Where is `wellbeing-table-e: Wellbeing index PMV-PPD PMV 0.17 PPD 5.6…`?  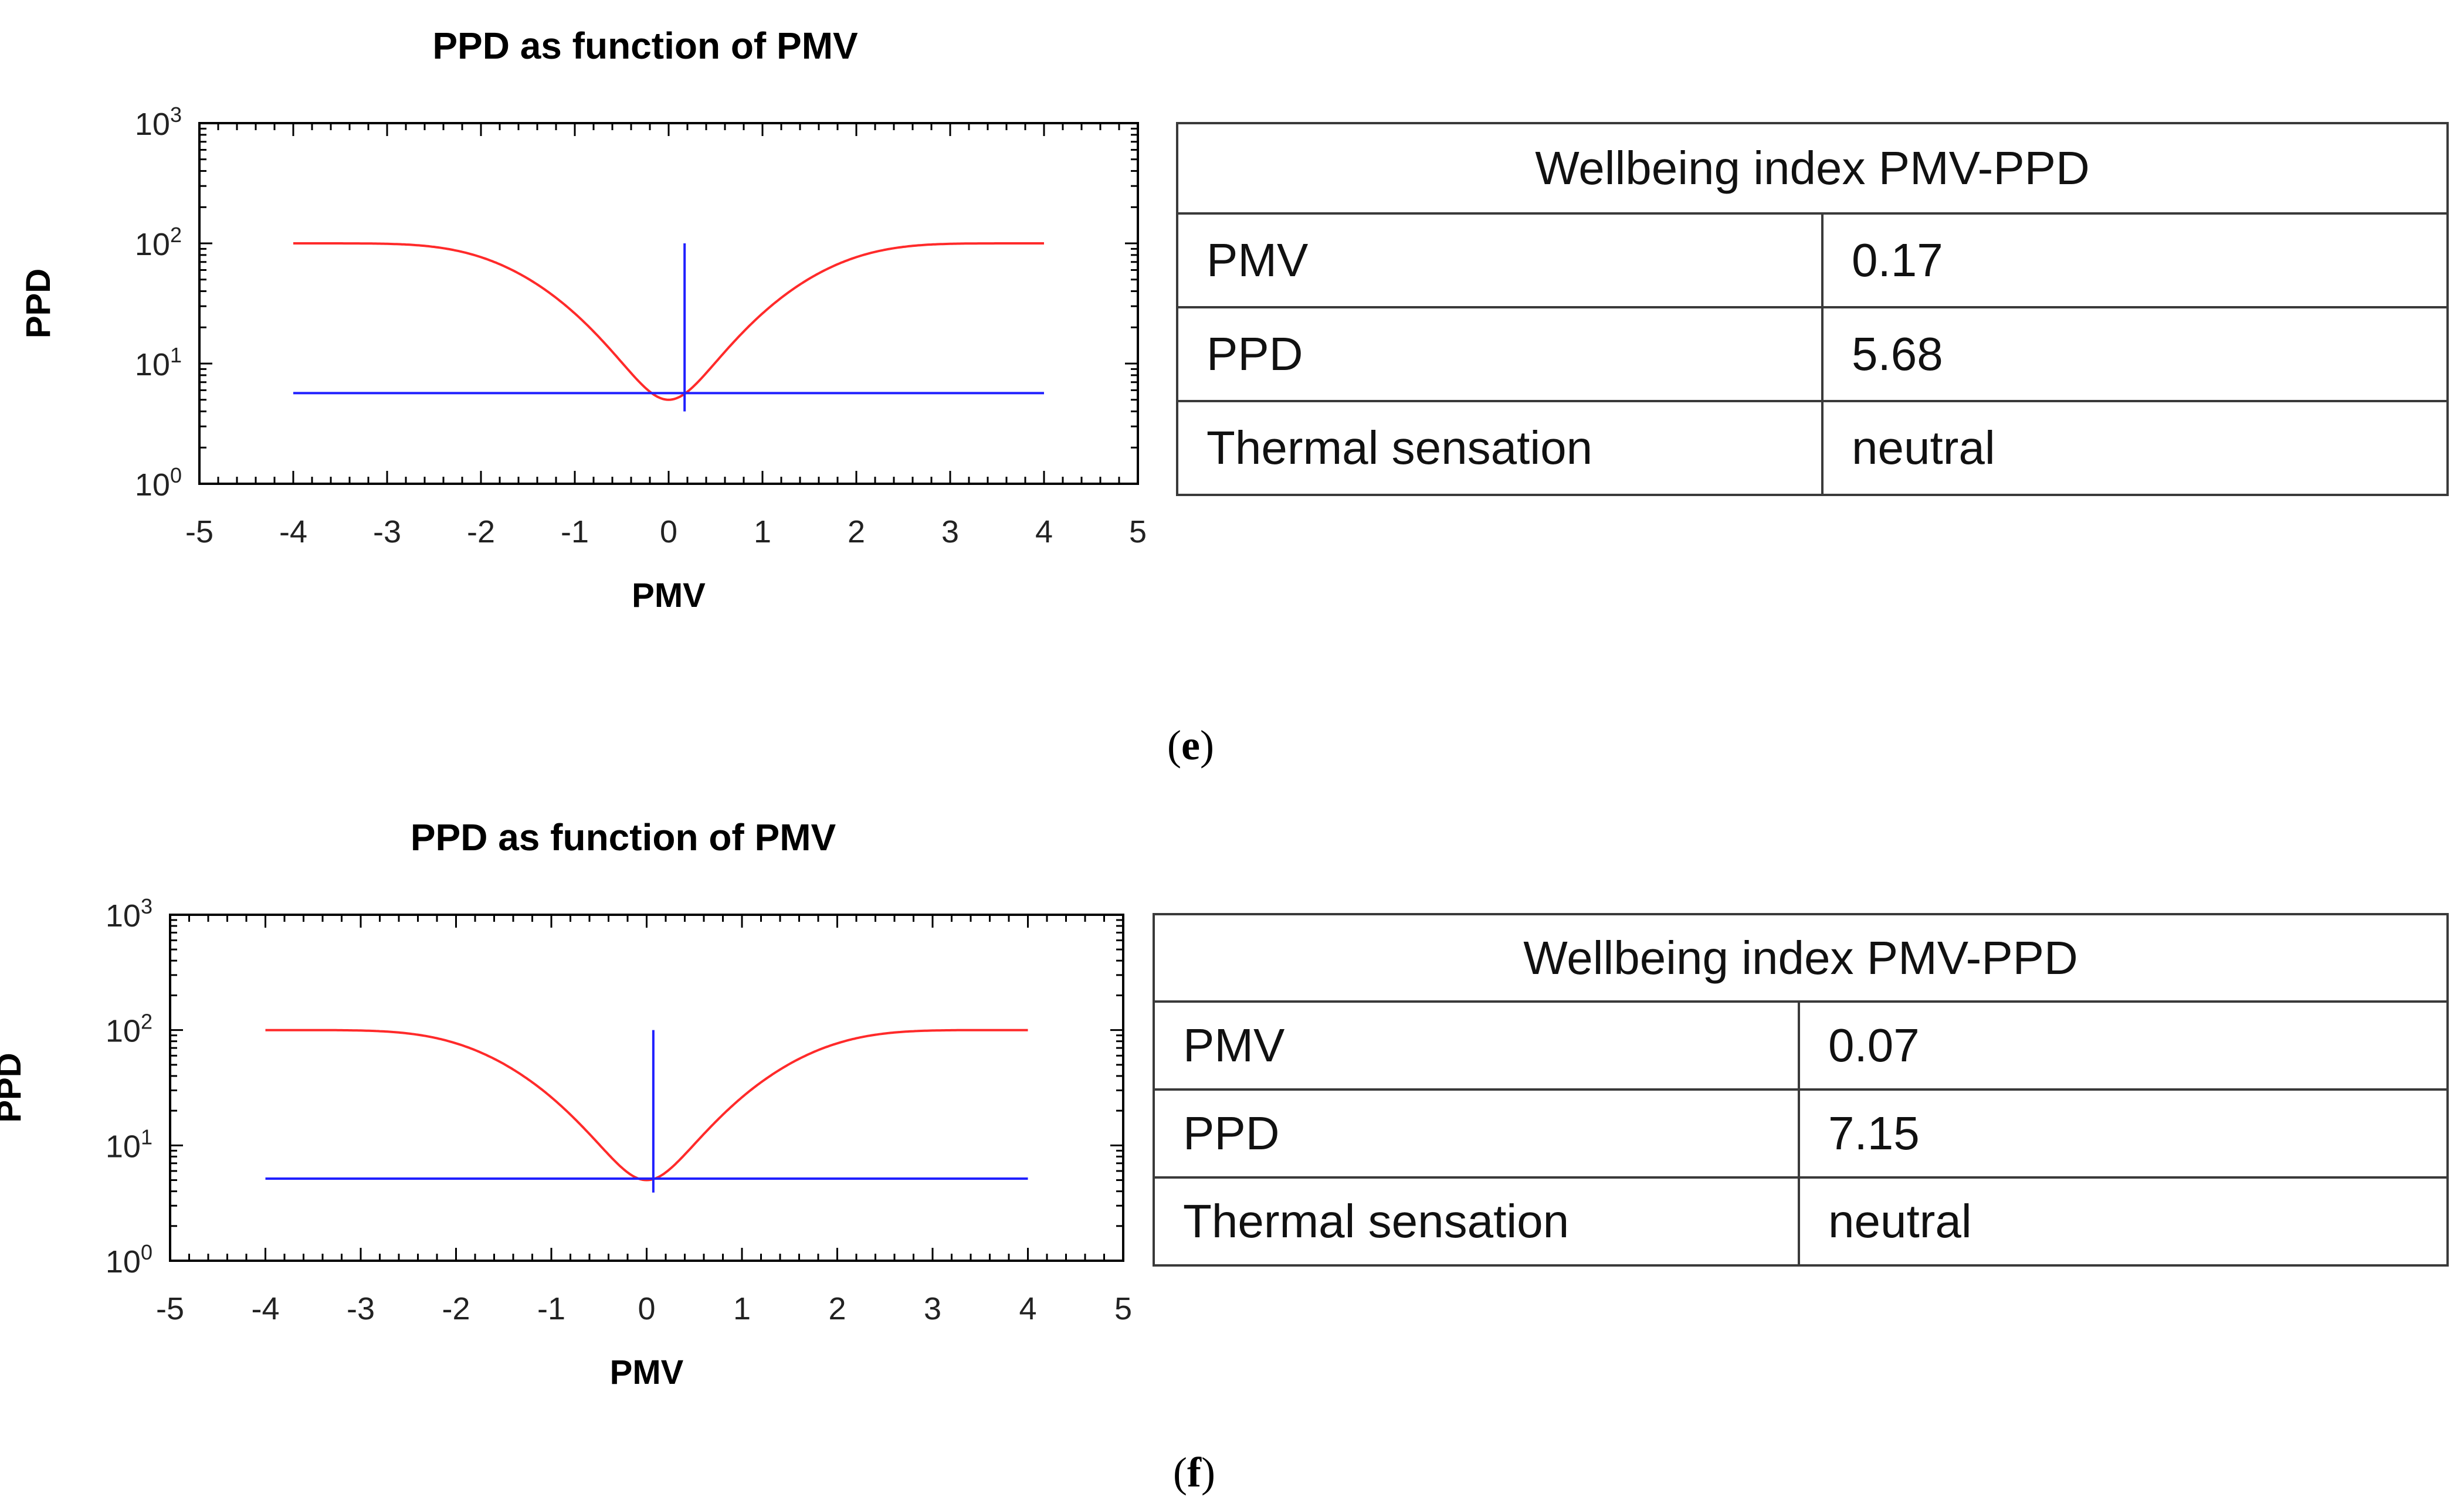 wellbeing-table-e: Wellbeing index PMV-PPD PMV 0.17 PPD 5.6… is located at coordinates (1812, 309).